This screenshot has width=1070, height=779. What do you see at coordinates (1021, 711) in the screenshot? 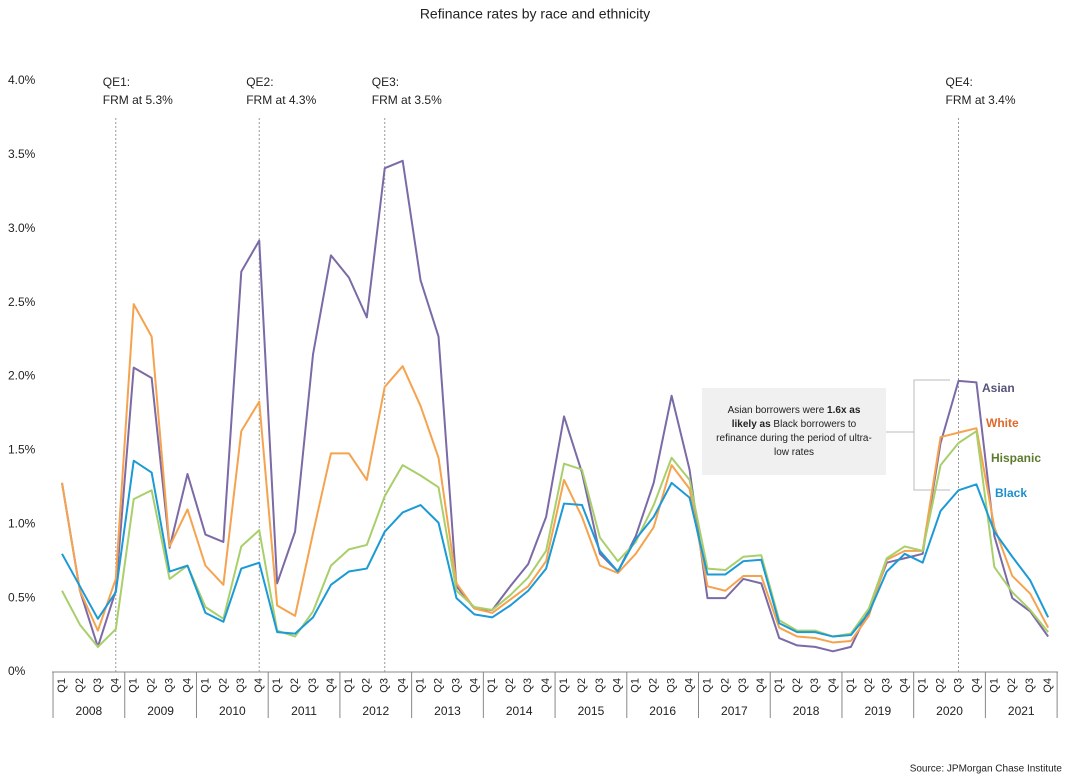
I see `year-label: 2021` at bounding box center [1021, 711].